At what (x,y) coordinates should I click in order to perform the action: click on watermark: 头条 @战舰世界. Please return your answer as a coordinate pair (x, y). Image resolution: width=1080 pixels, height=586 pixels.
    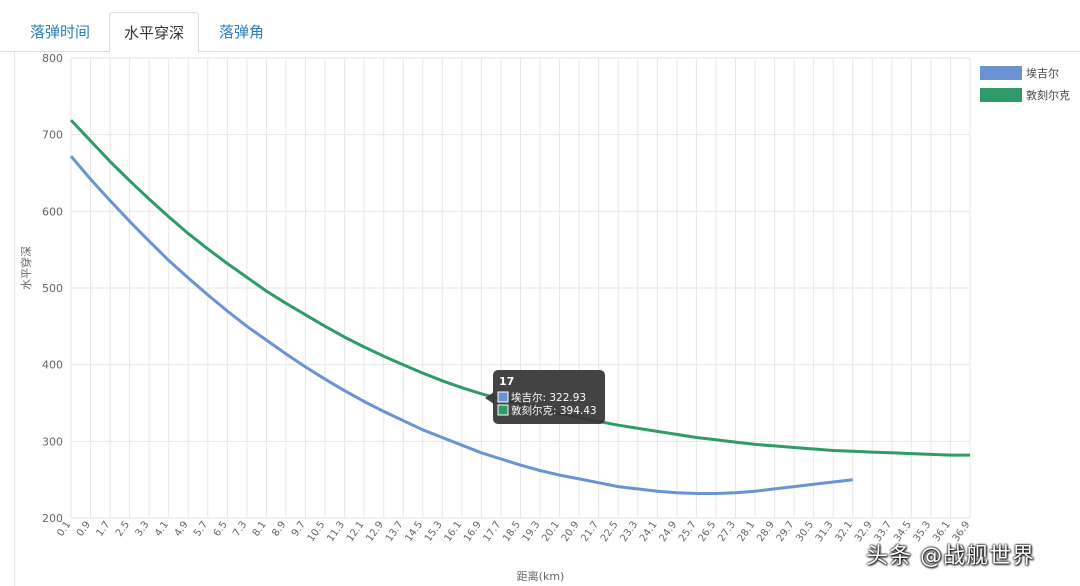
    Looking at the image, I should click on (950, 556).